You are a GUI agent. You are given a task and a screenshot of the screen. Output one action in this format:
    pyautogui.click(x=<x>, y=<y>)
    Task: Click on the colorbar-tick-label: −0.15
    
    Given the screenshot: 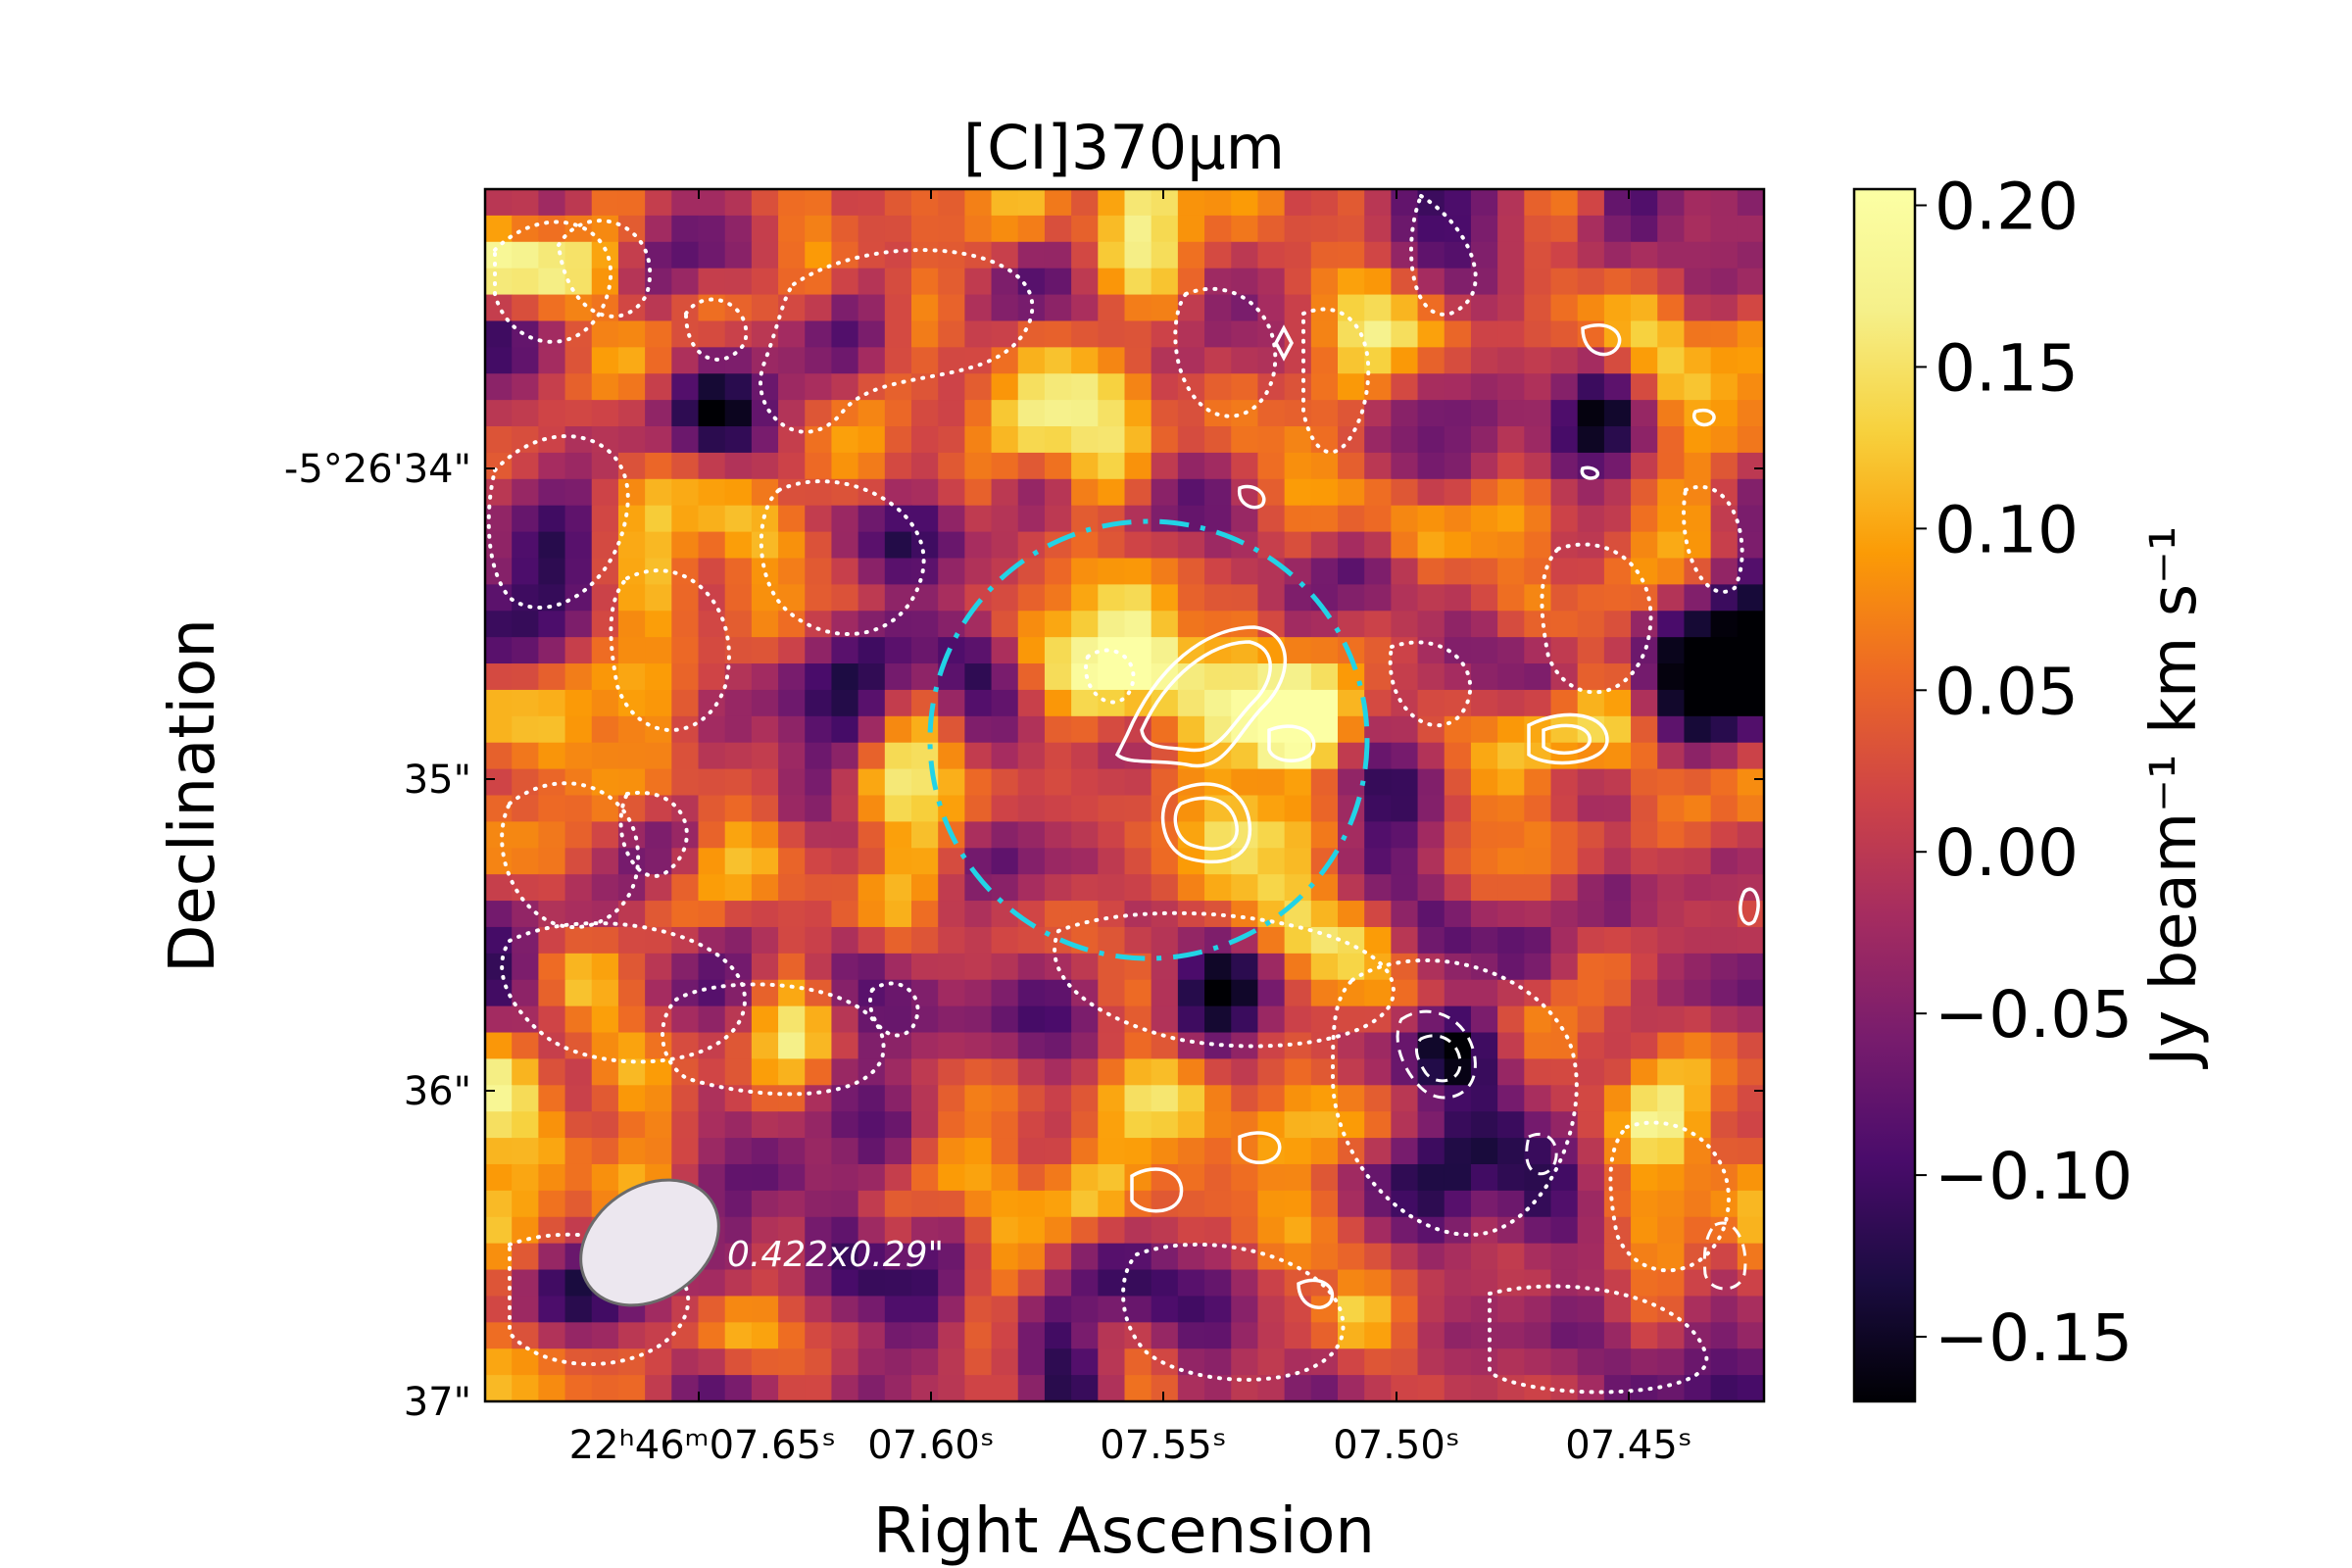 What is the action you would take?
    pyautogui.click(x=2033, y=1338)
    